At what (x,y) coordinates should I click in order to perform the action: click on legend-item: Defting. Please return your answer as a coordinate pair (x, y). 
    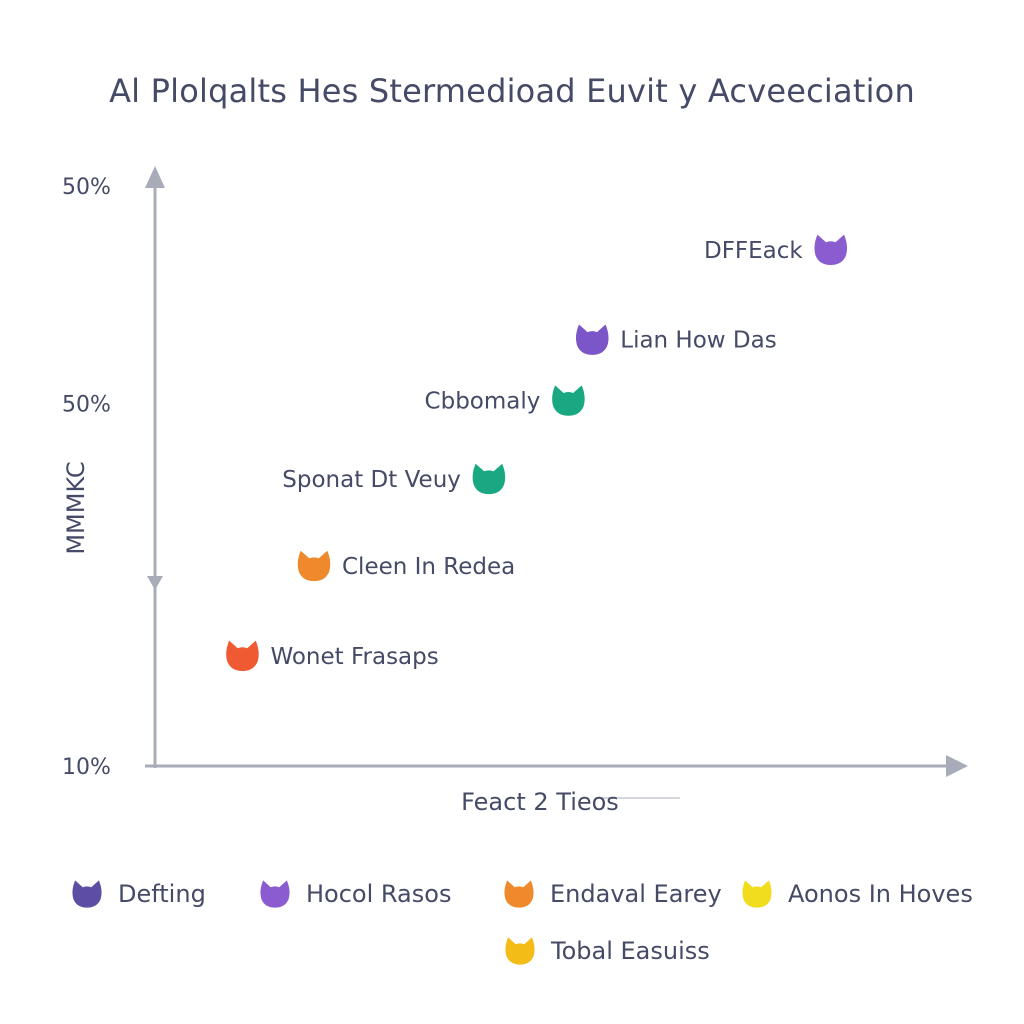
    Looking at the image, I should click on (138, 894).